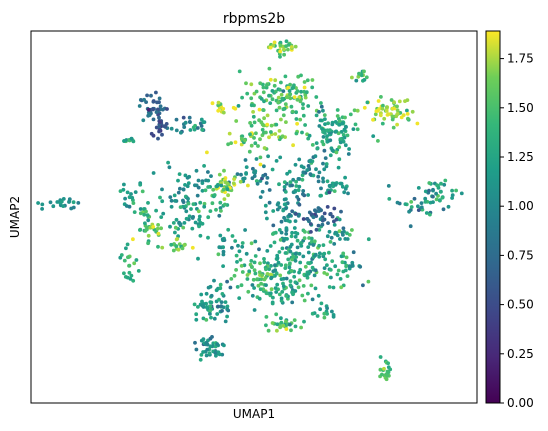  Describe the element at coordinates (517, 231) in the screenshot. I see `colorbar-ticks: 0.00 0.25 0.50 0.75 1.00 1.25 1.50 1.75` at that location.